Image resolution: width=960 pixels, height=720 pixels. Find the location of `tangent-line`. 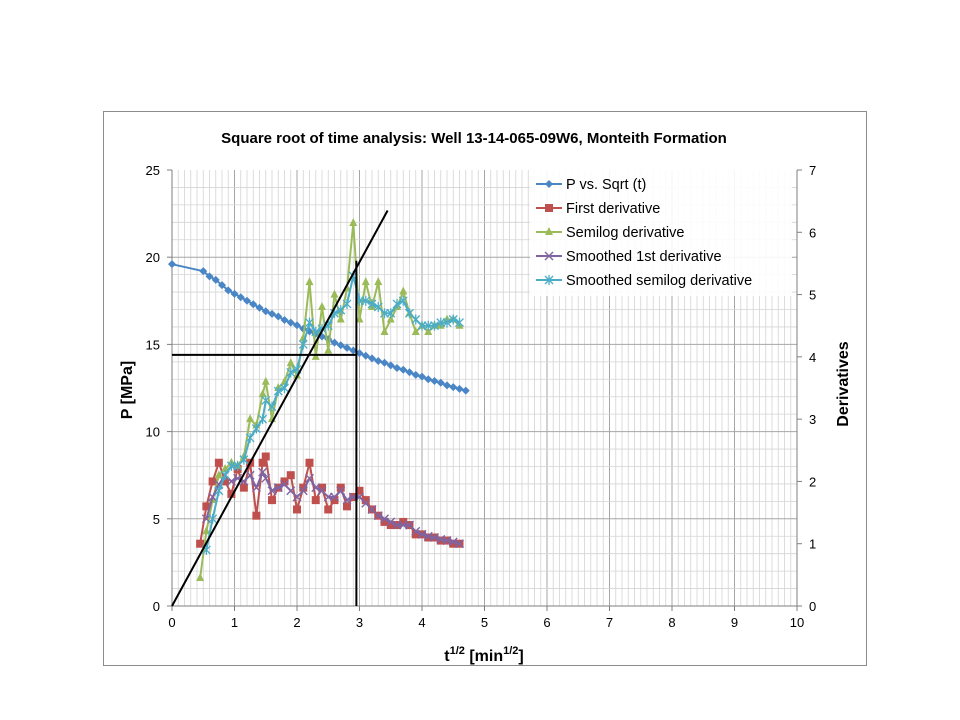

tangent-line is located at coordinates (280, 408).